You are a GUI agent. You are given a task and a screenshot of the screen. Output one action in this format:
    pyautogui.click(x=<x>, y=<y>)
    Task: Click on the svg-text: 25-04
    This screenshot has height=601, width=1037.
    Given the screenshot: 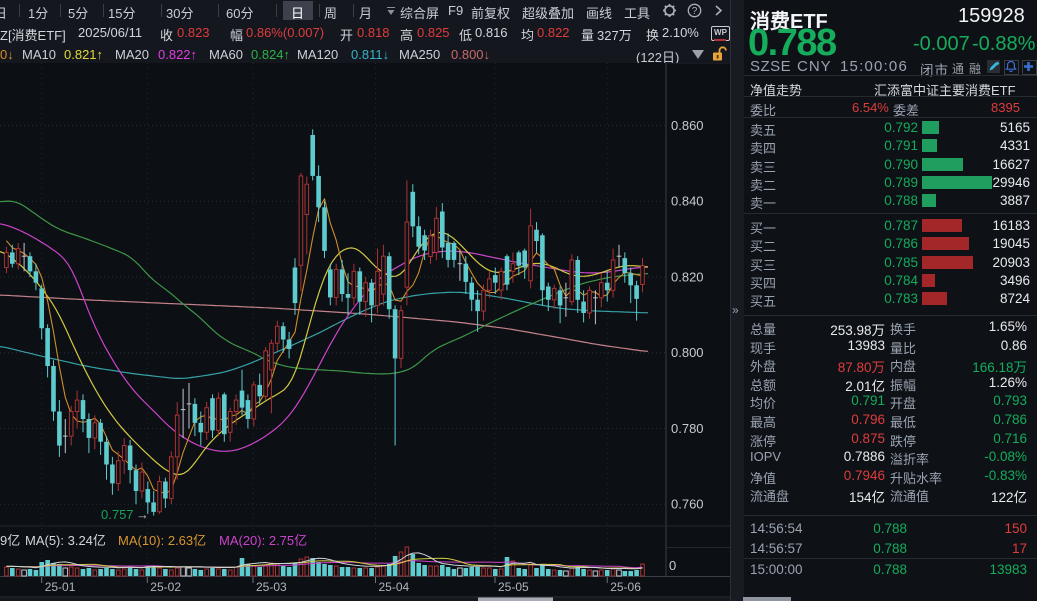 What is the action you would take?
    pyautogui.click(x=394, y=587)
    